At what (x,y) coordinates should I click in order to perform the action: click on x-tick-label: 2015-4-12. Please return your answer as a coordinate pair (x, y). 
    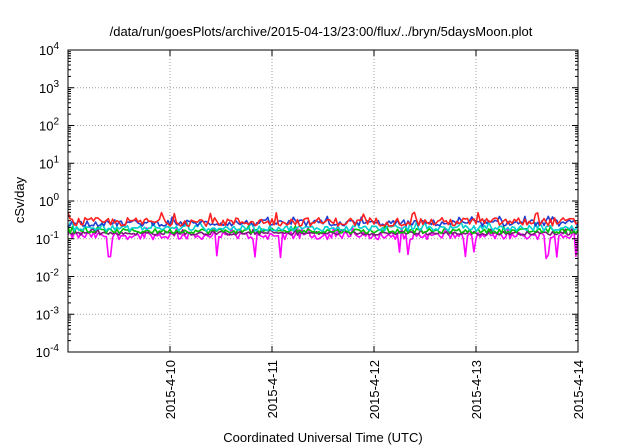
    Looking at the image, I should click on (374, 389).